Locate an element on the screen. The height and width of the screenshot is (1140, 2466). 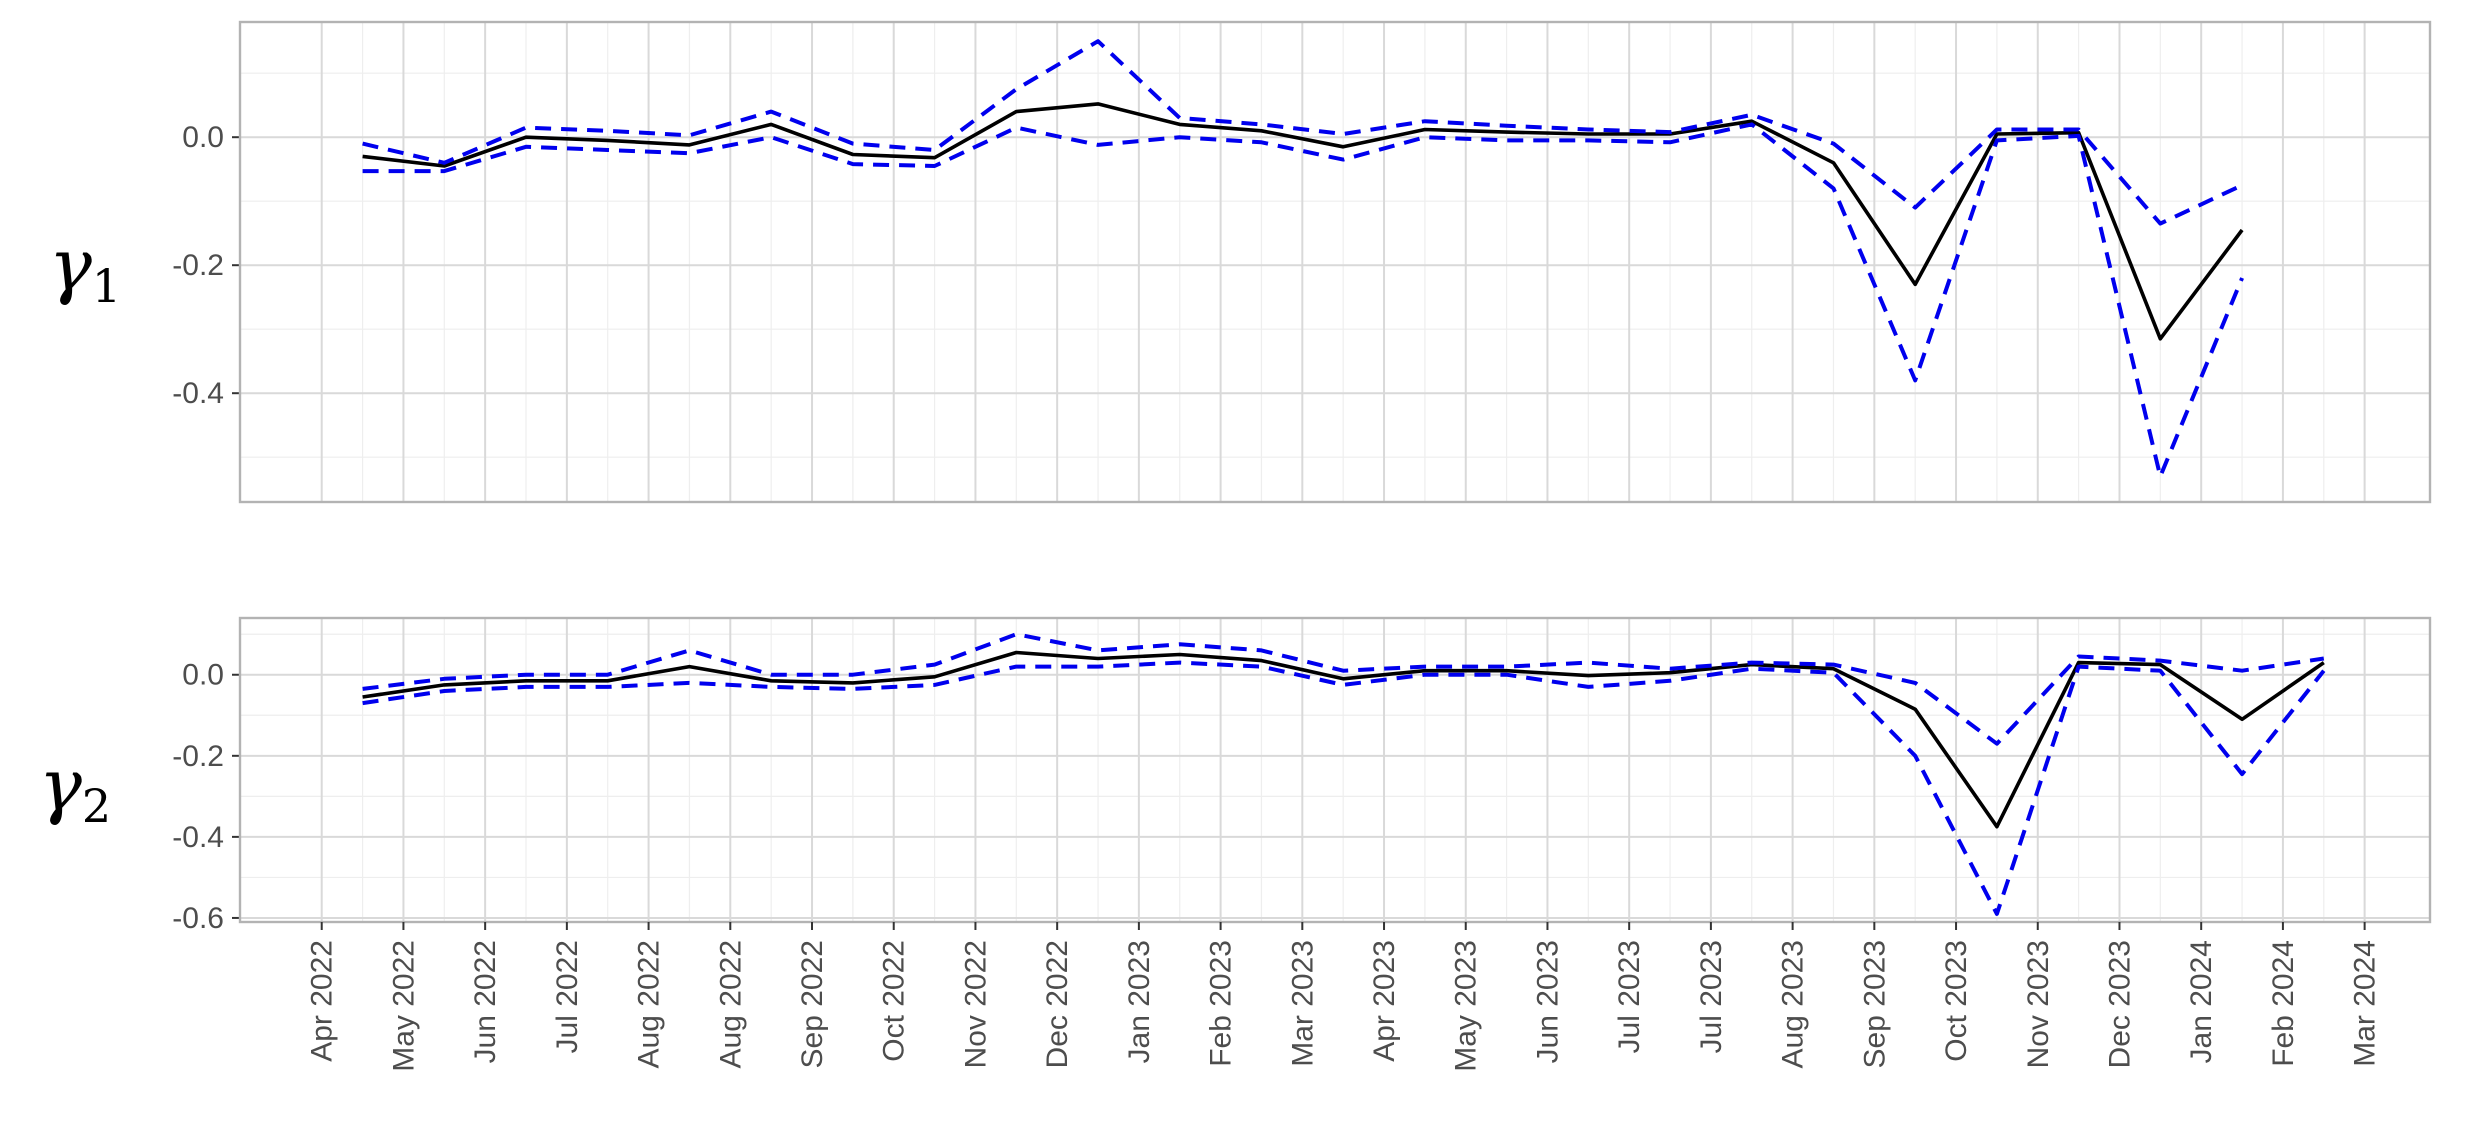
x-tick-label: Aug 2023 is located at coordinates (1793, 1004).